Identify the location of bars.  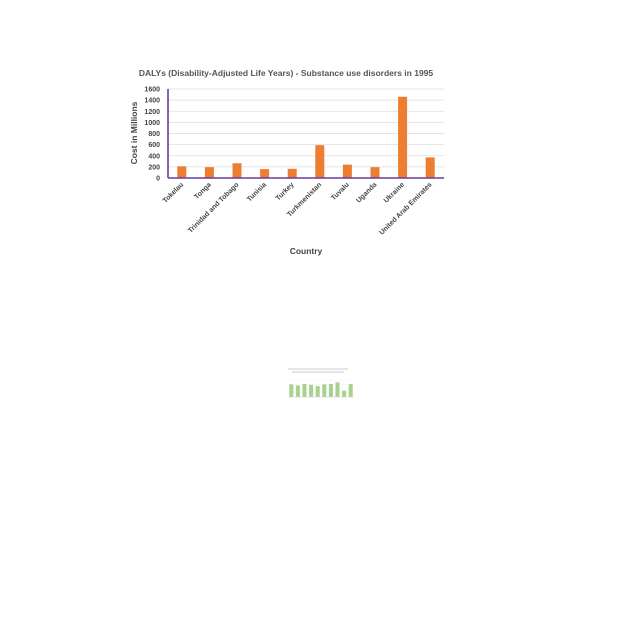
(306, 137).